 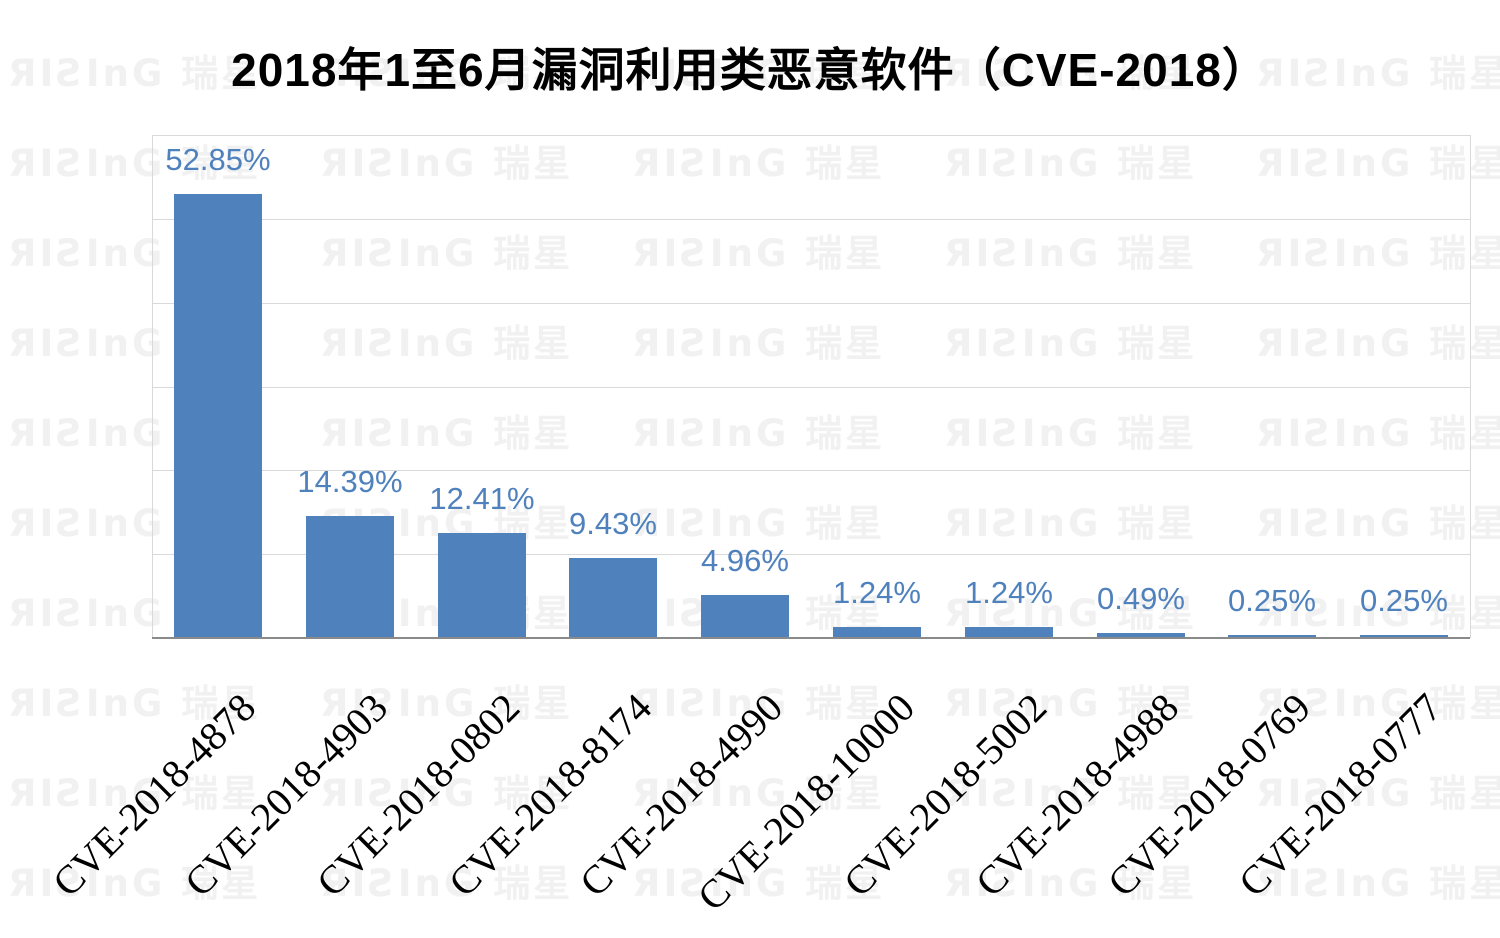 What do you see at coordinates (482, 498) in the screenshot?
I see `value-label: 12.41%` at bounding box center [482, 498].